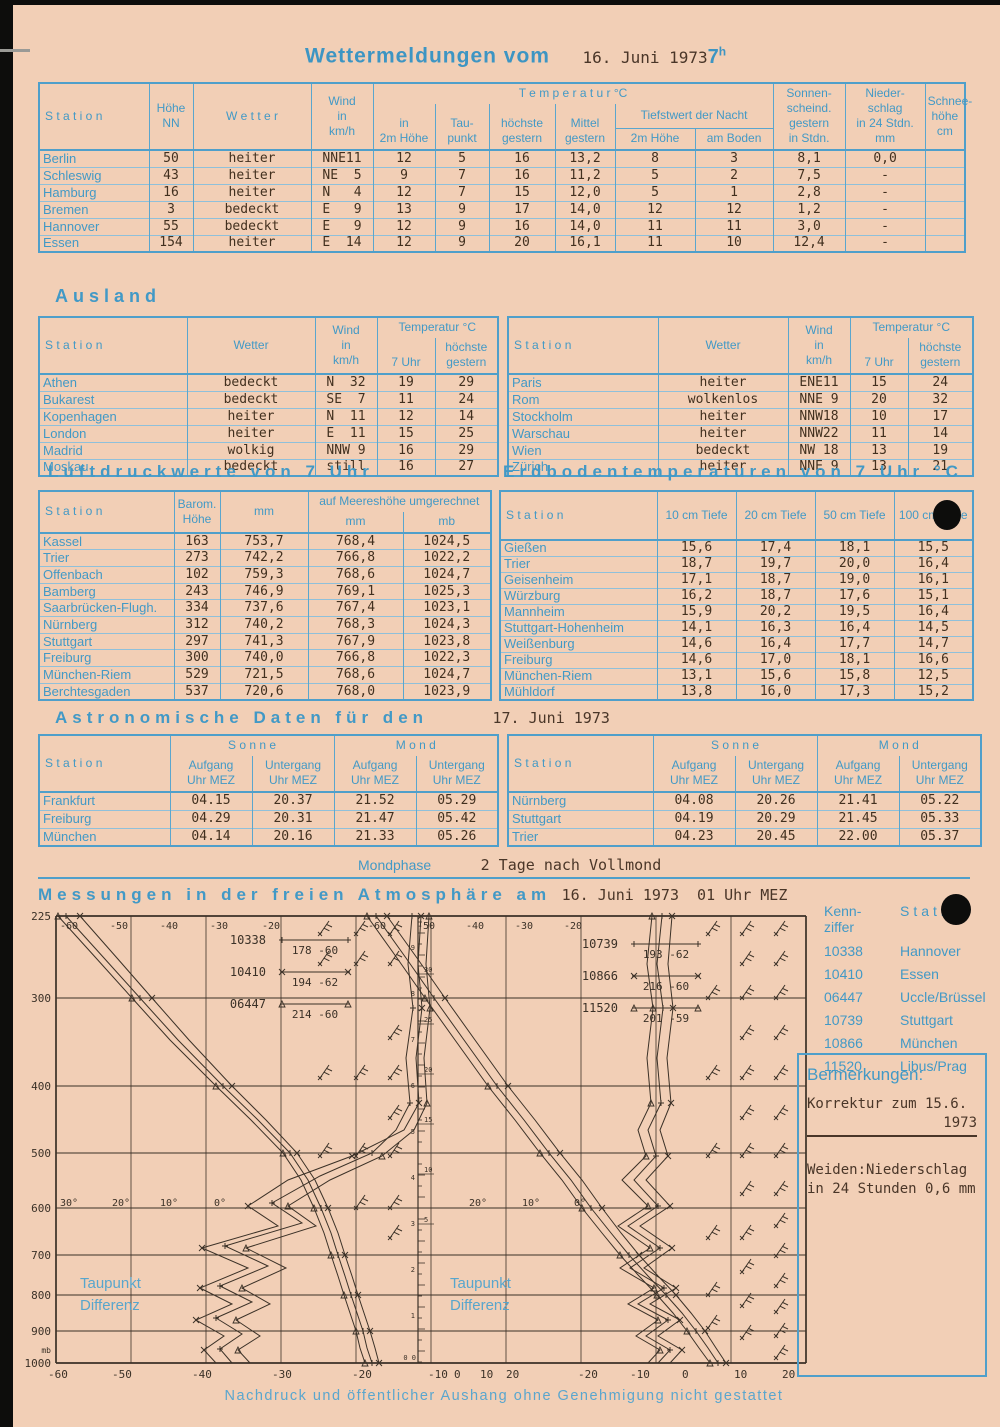  Describe the element at coordinates (775, 644) in the screenshot. I see `value-cell: 16,4` at that location.